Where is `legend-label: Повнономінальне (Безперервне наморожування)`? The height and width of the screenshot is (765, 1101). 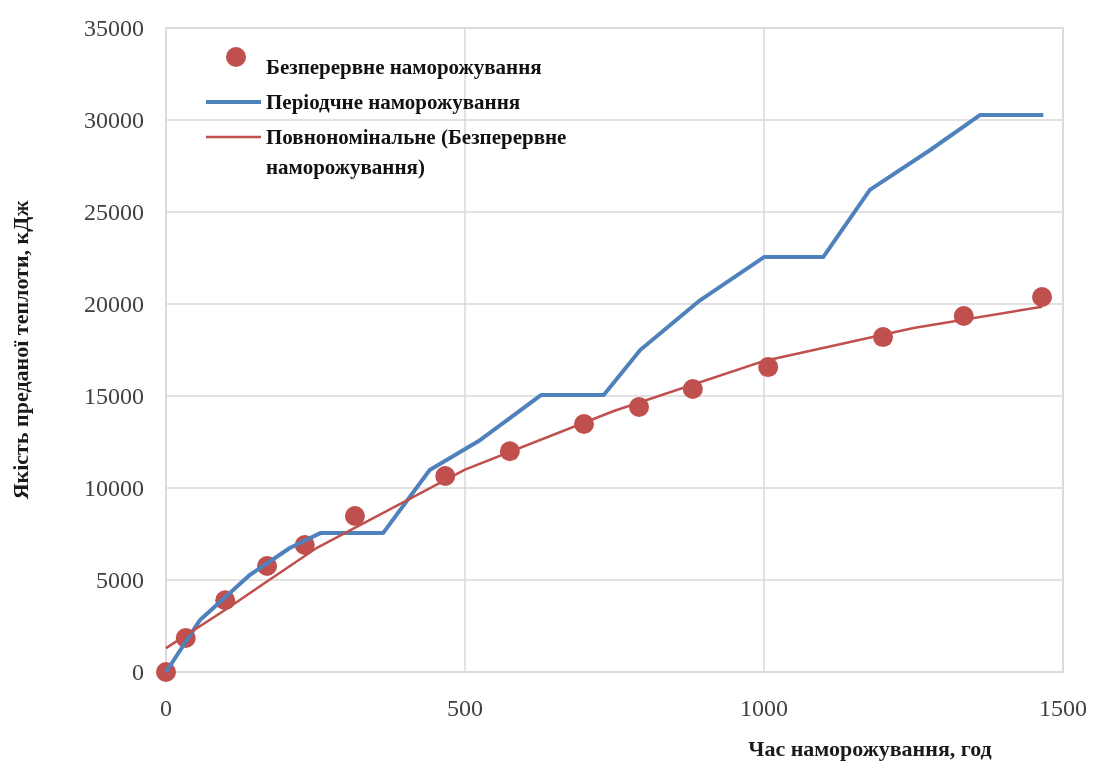 legend-label: Повнономінальне (Безперервне наморожування) is located at coordinates (416, 152).